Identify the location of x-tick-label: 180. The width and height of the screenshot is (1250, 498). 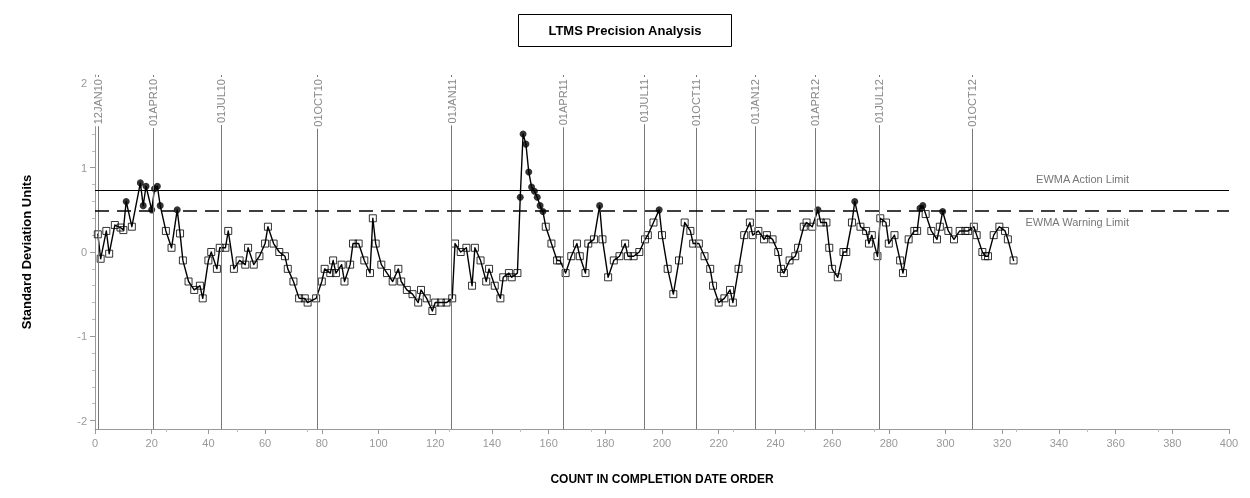
(605, 442).